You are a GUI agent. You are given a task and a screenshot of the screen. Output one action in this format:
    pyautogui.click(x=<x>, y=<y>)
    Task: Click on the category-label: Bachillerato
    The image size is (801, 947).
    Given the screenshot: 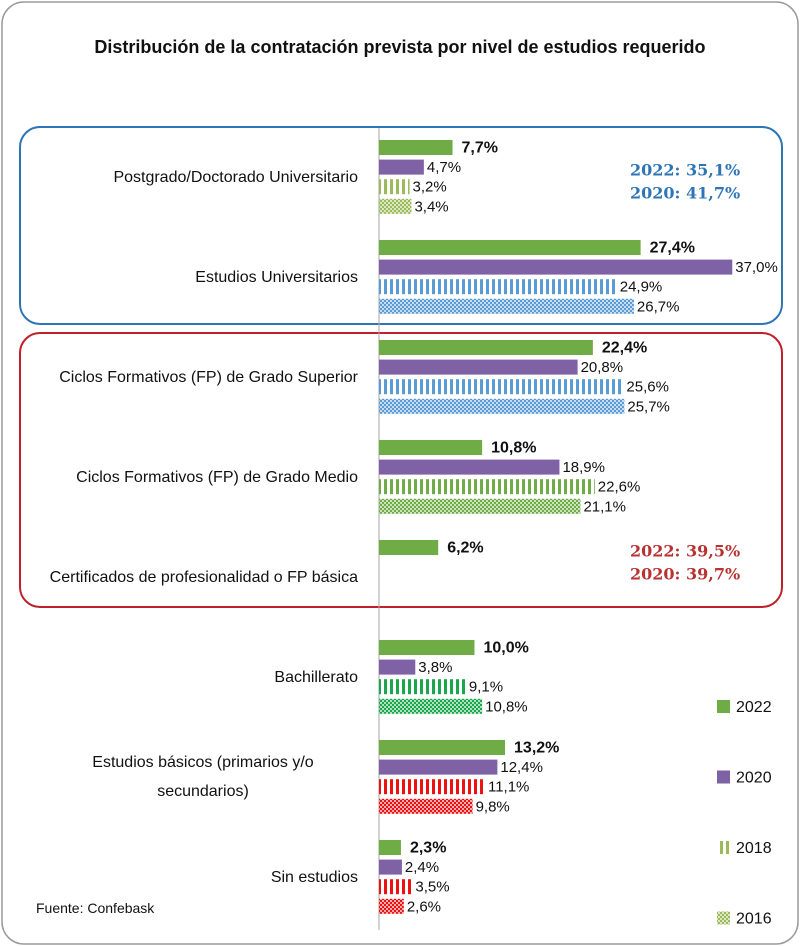 What is the action you would take?
    pyautogui.click(x=193, y=677)
    